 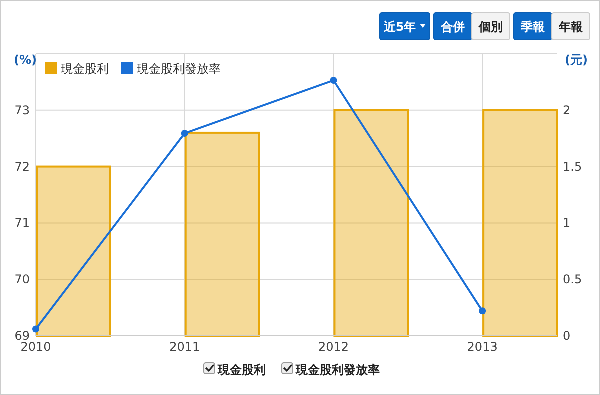 I want to click on y2-tick-label: 0.5, so click(x=572, y=279).